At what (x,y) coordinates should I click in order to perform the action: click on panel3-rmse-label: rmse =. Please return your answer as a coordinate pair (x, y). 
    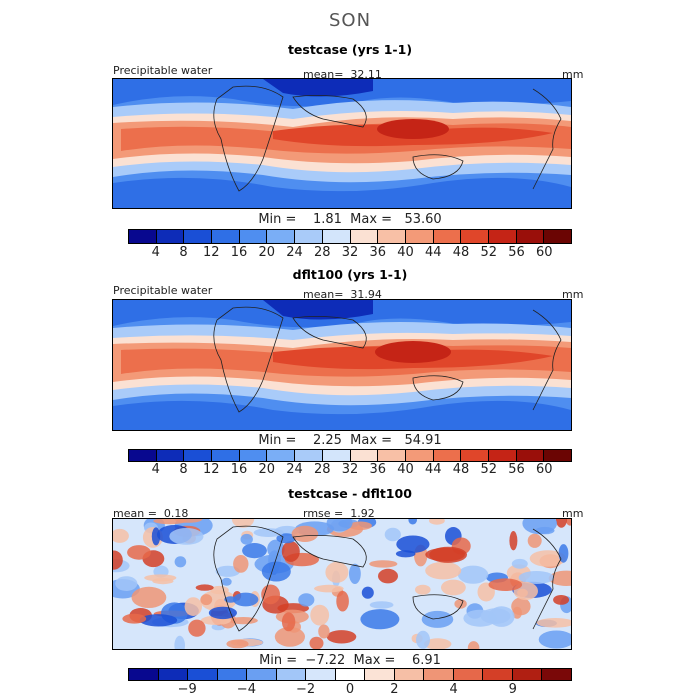
    Looking at the image, I should click on (323, 513).